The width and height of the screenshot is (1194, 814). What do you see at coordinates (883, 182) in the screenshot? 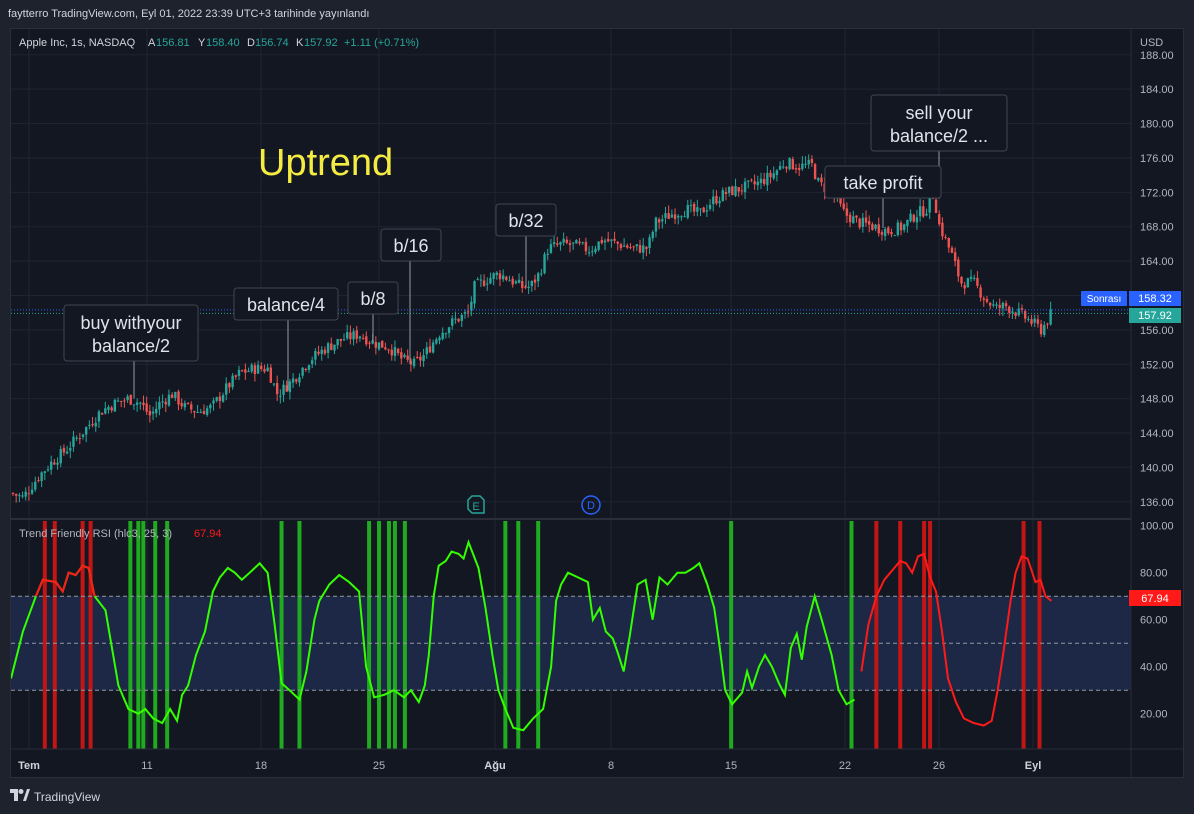
I see `callout-take-profit: take profit` at bounding box center [883, 182].